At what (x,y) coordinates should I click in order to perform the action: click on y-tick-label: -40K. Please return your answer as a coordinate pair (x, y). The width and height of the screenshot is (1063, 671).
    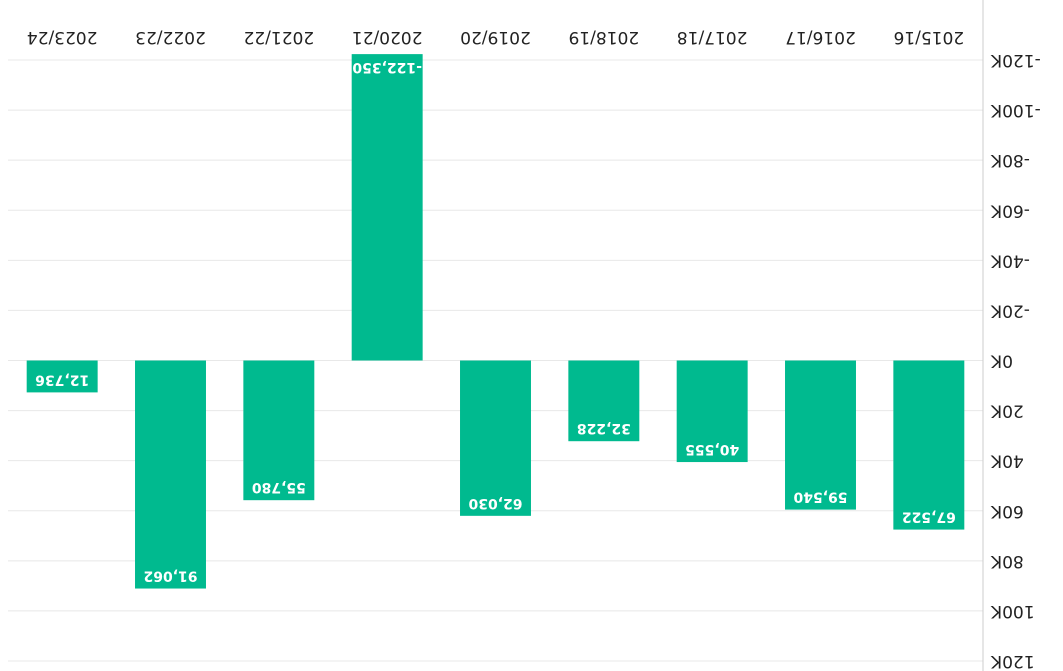
    Looking at the image, I should click on (1010, 260).